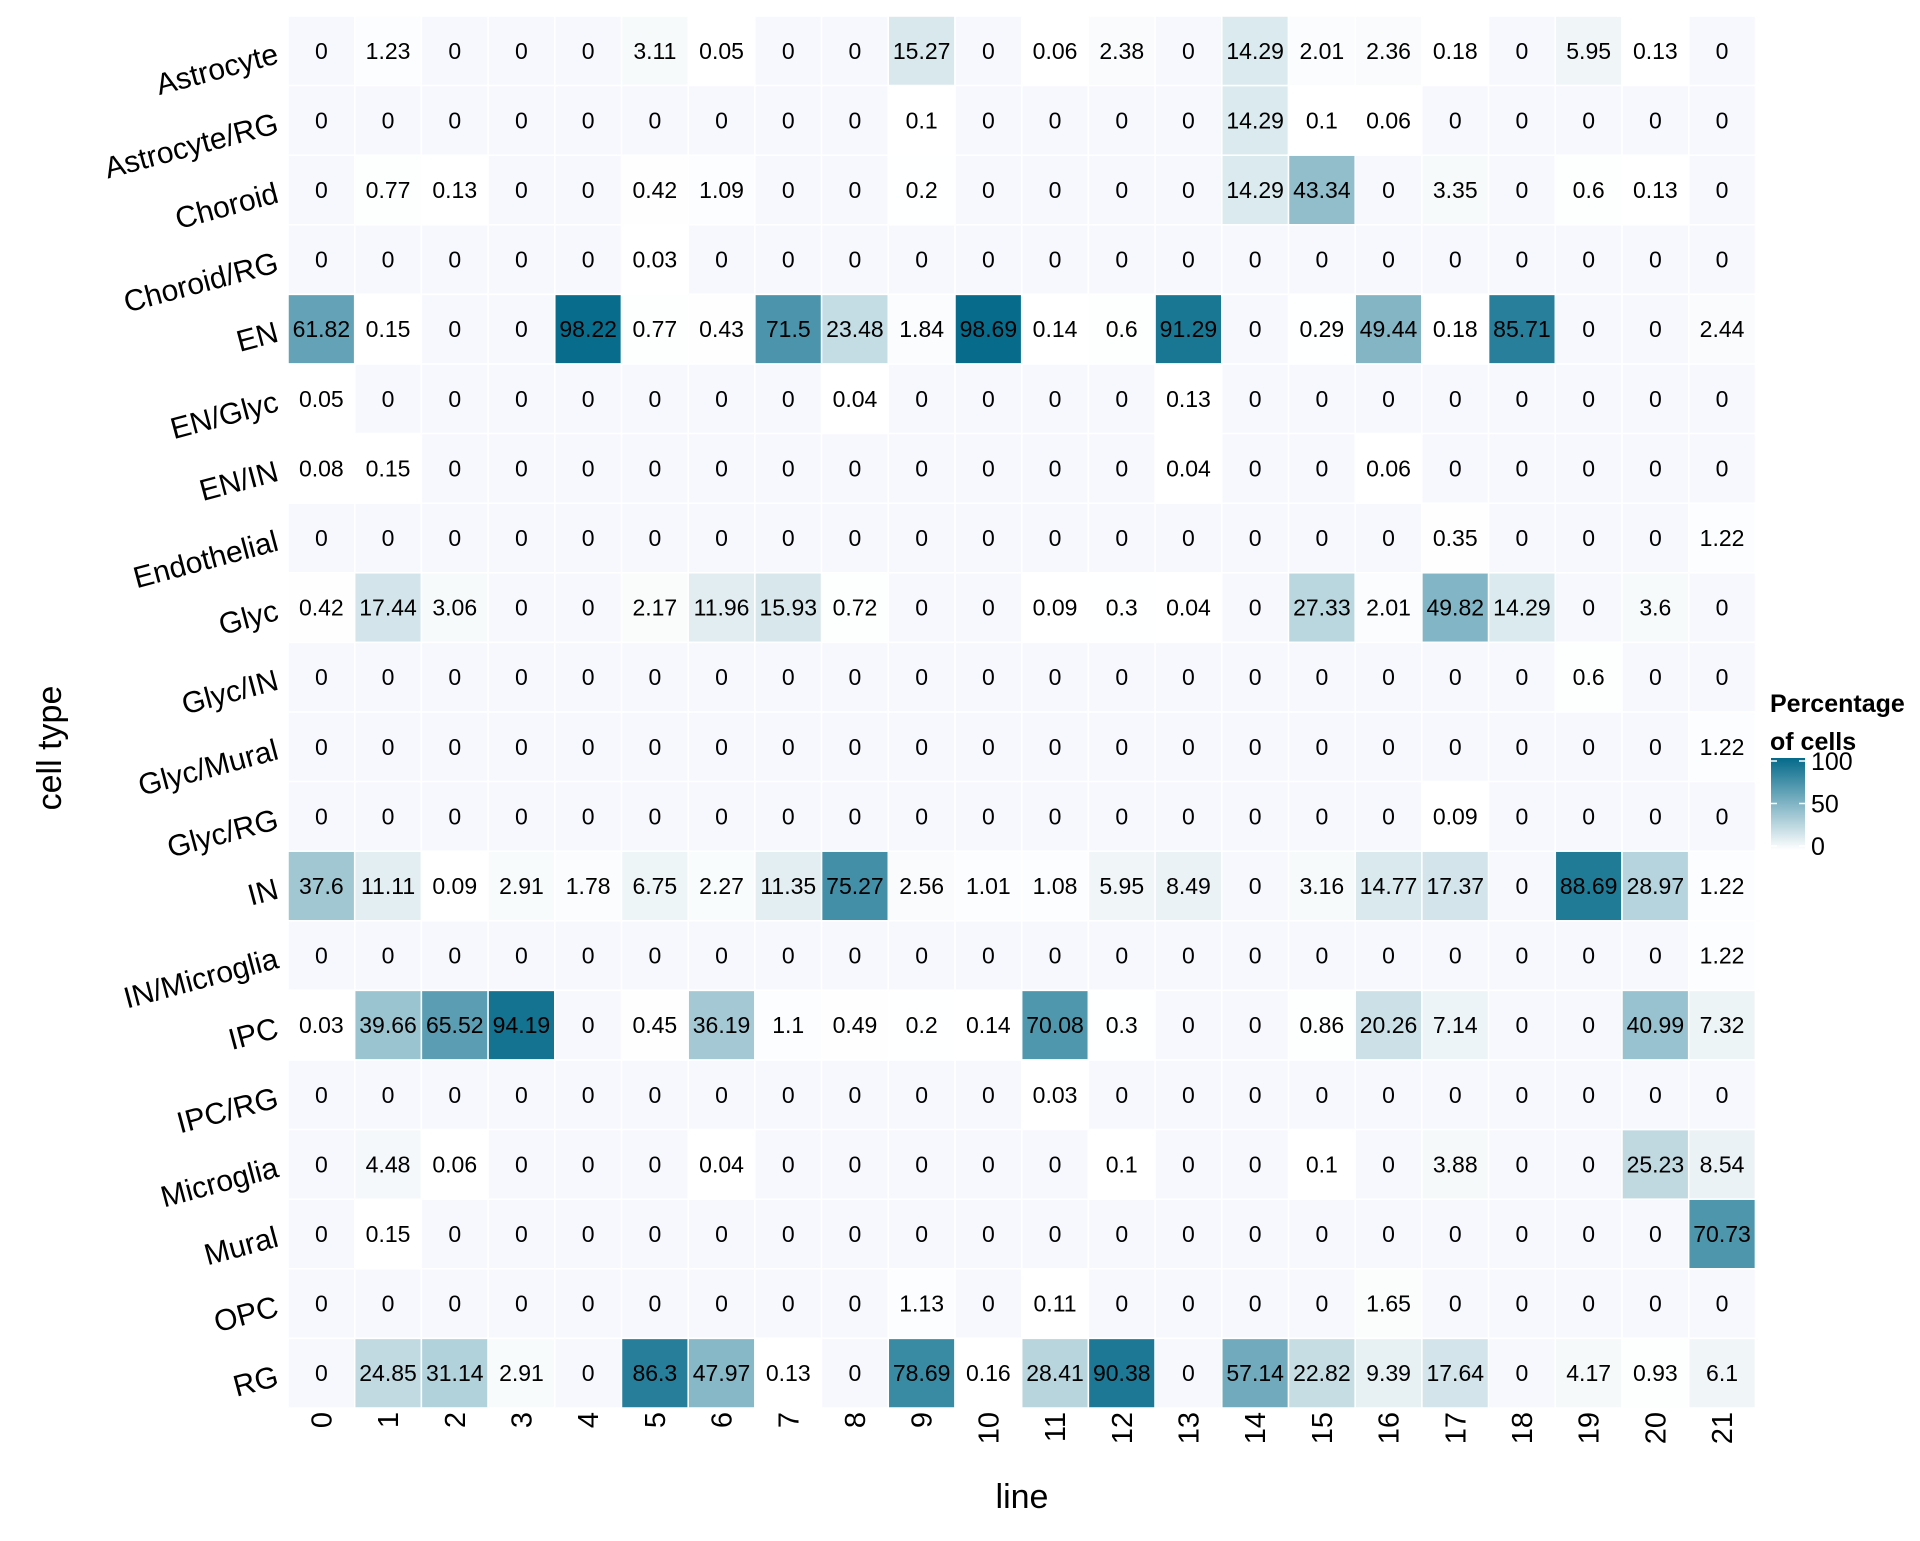 This screenshot has height=1541, width=1920. What do you see at coordinates (1256, 1428) in the screenshot?
I see `x-tick-label: 14` at bounding box center [1256, 1428].